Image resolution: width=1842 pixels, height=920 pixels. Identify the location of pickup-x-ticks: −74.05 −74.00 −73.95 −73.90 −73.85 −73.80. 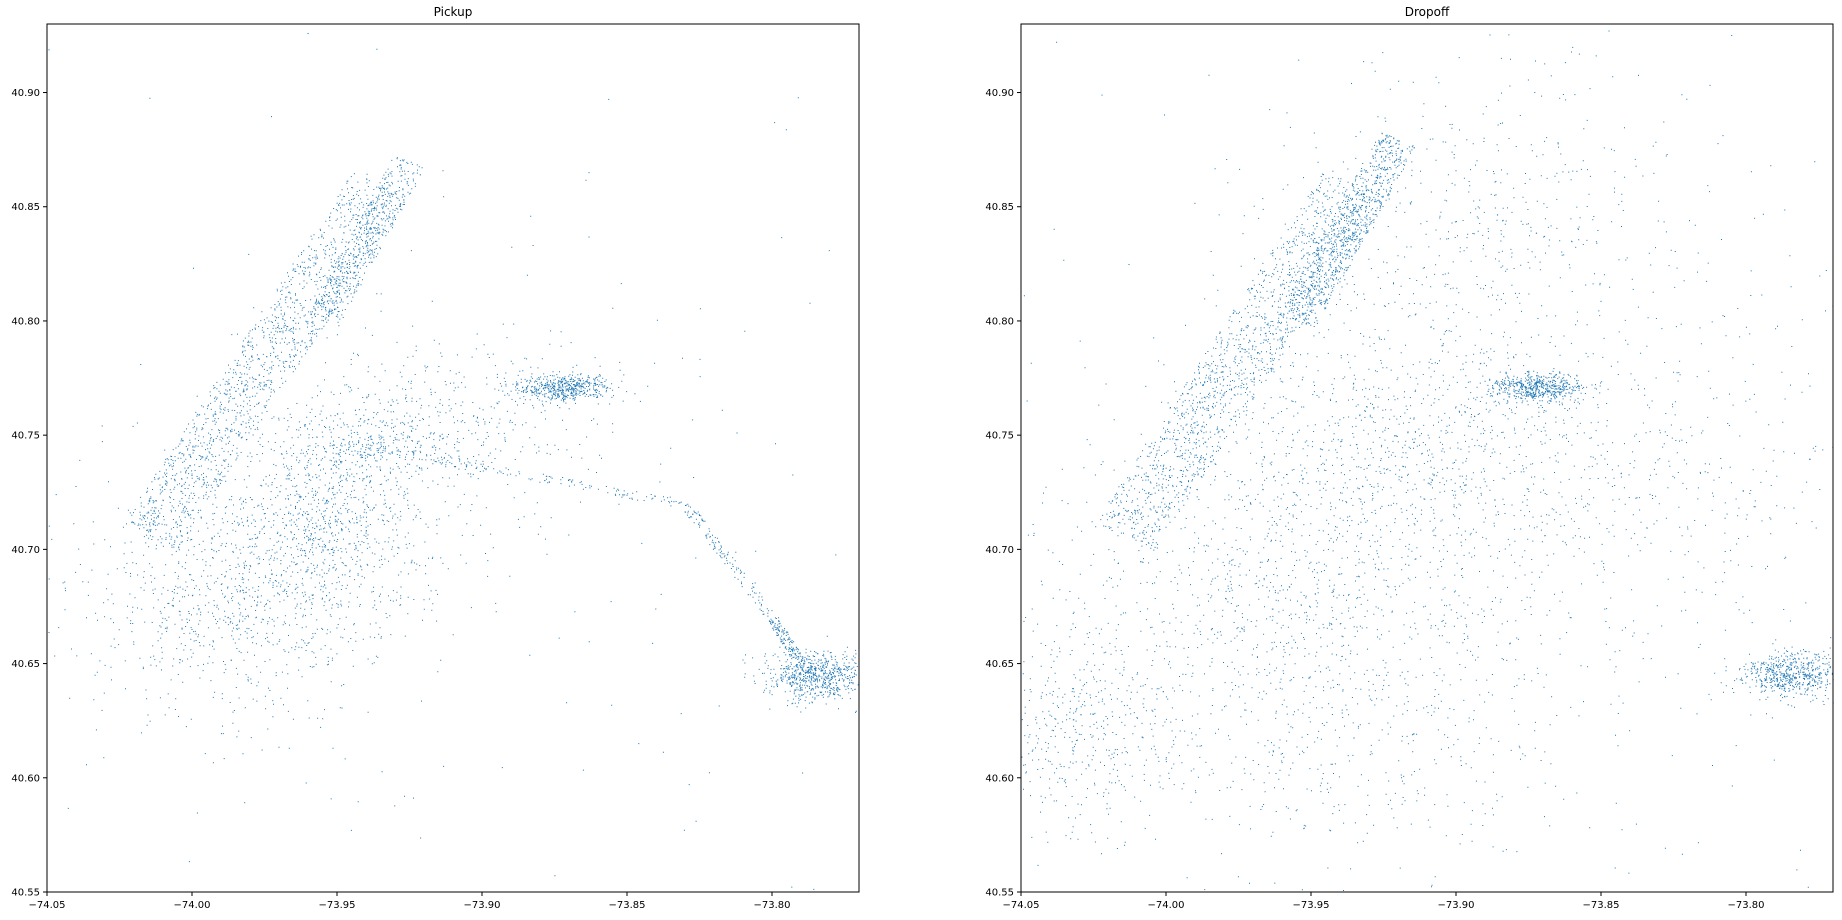
(409, 901).